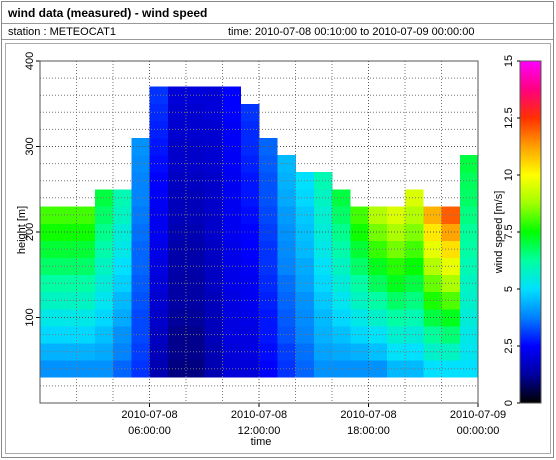 The width and height of the screenshot is (556, 460). What do you see at coordinates (30, 317) in the screenshot?
I see `y-tick-label: 100` at bounding box center [30, 317].